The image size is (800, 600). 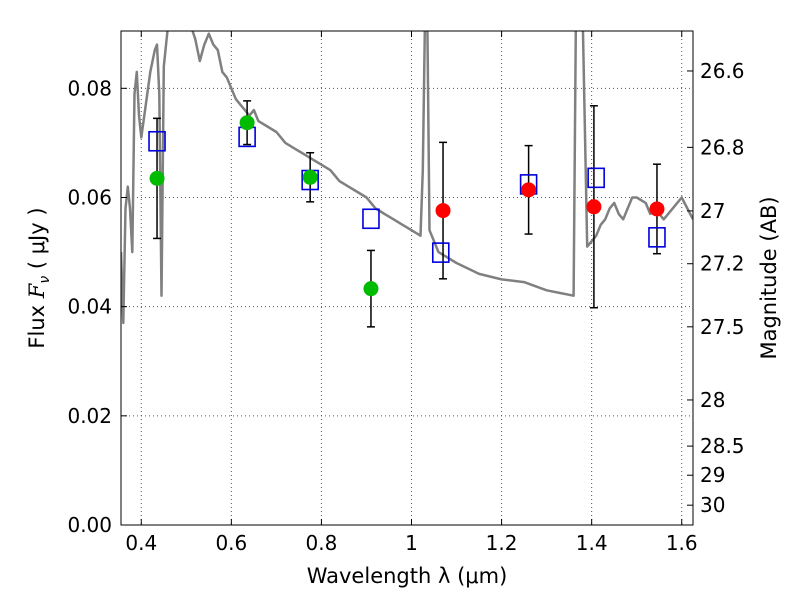 What do you see at coordinates (712, 400) in the screenshot?
I see `y2-tick-label: 28` at bounding box center [712, 400].